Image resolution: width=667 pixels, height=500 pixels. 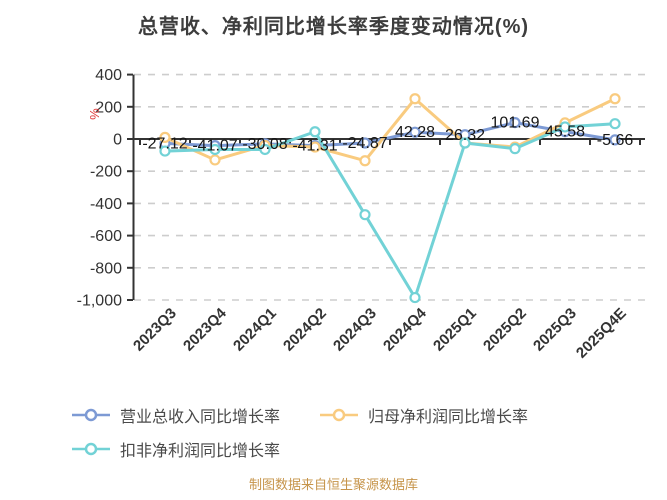 What do you see at coordinates (108, 75) in the screenshot?
I see `y-tick-label: 400` at bounding box center [108, 75].